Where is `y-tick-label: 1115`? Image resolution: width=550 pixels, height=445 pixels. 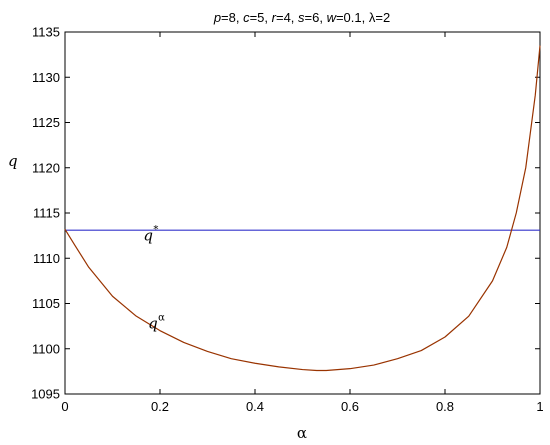 y-tick-label: 1115 is located at coordinates (46, 213).